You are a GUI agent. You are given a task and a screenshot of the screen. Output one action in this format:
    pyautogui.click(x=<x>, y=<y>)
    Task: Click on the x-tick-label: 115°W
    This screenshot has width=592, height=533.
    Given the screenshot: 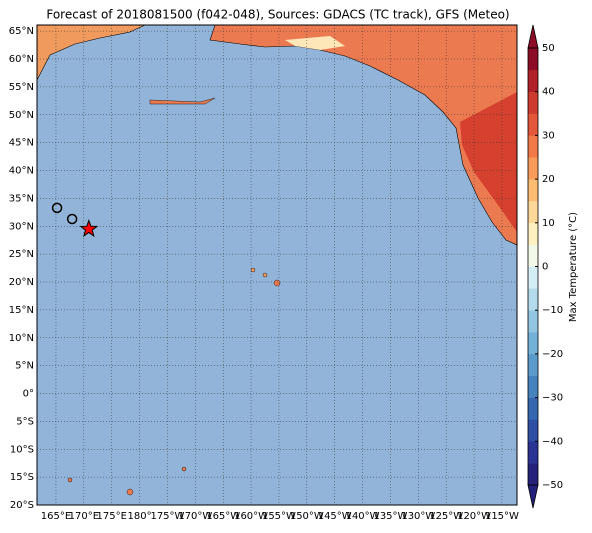 What is the action you would take?
    pyautogui.click(x=502, y=516)
    